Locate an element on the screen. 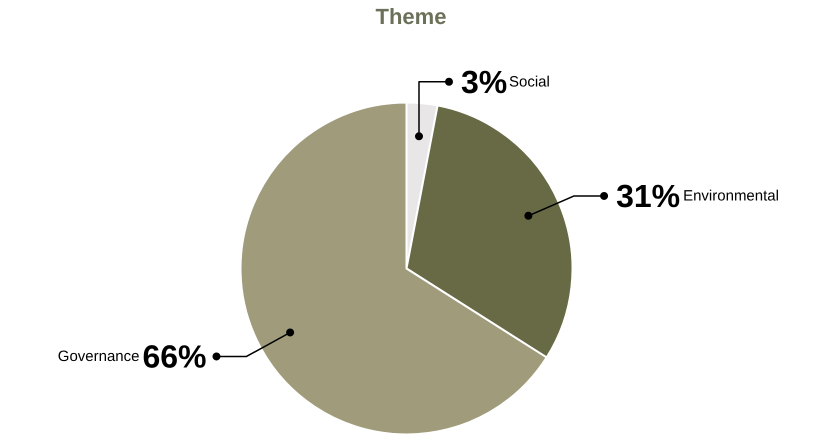 The height and width of the screenshot is (435, 821). slice-label: Governance is located at coordinates (99, 356).